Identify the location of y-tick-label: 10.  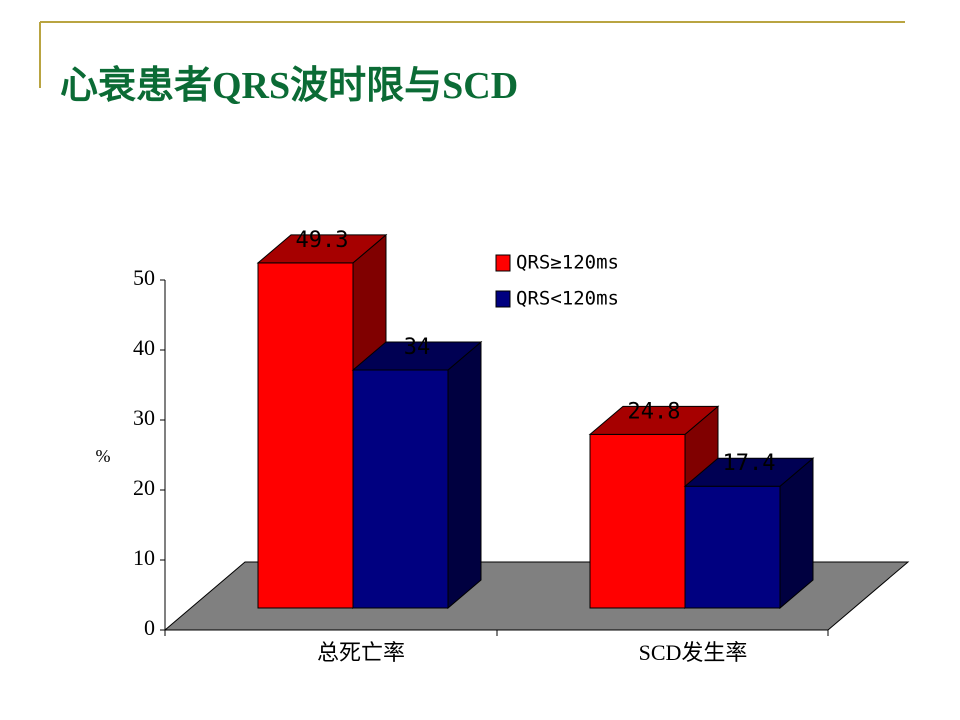
(144, 557).